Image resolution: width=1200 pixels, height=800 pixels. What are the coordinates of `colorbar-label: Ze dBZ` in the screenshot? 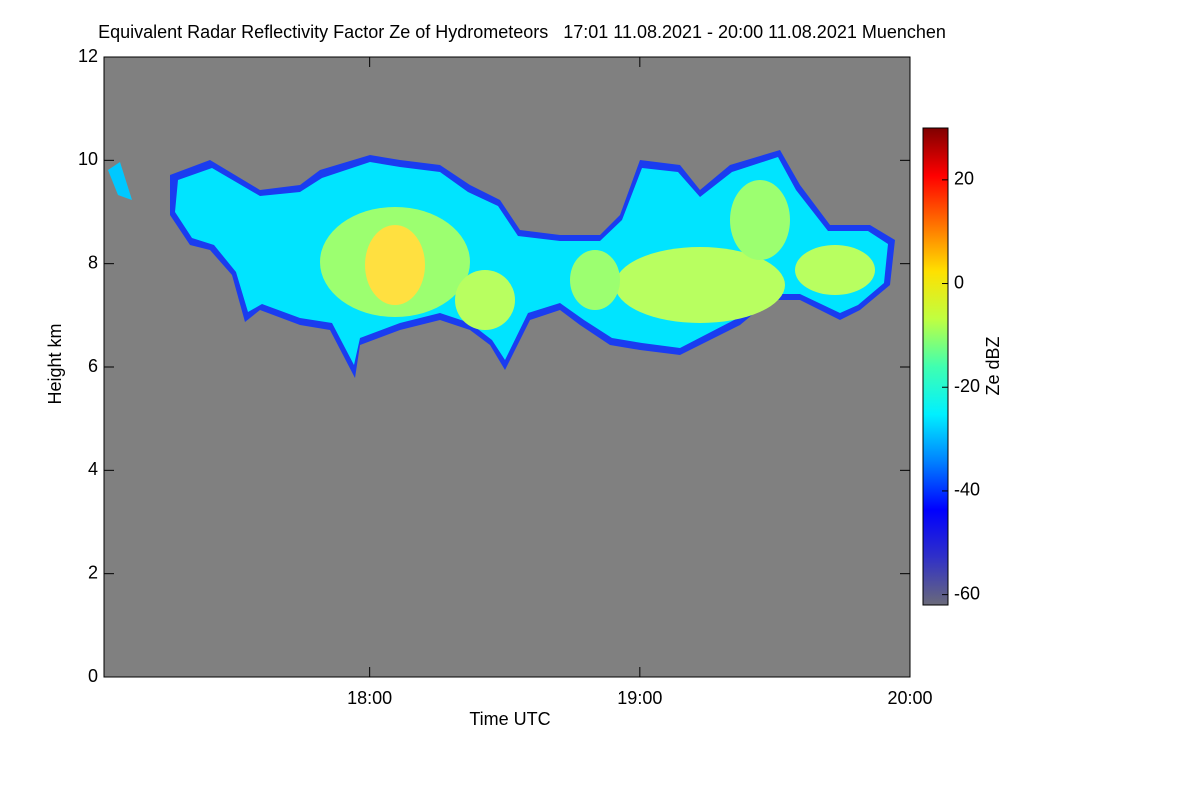 It's located at (993, 365).